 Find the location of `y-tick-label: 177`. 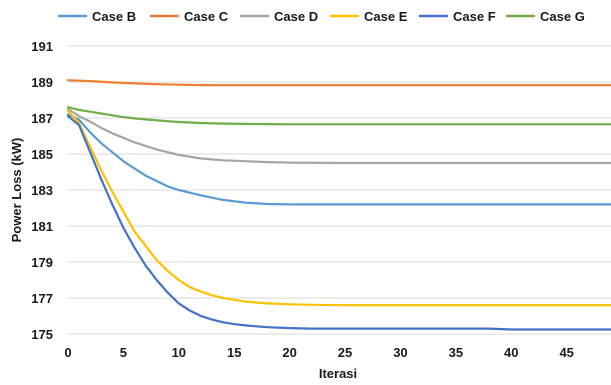

y-tick-label: 177 is located at coordinates (42, 298).